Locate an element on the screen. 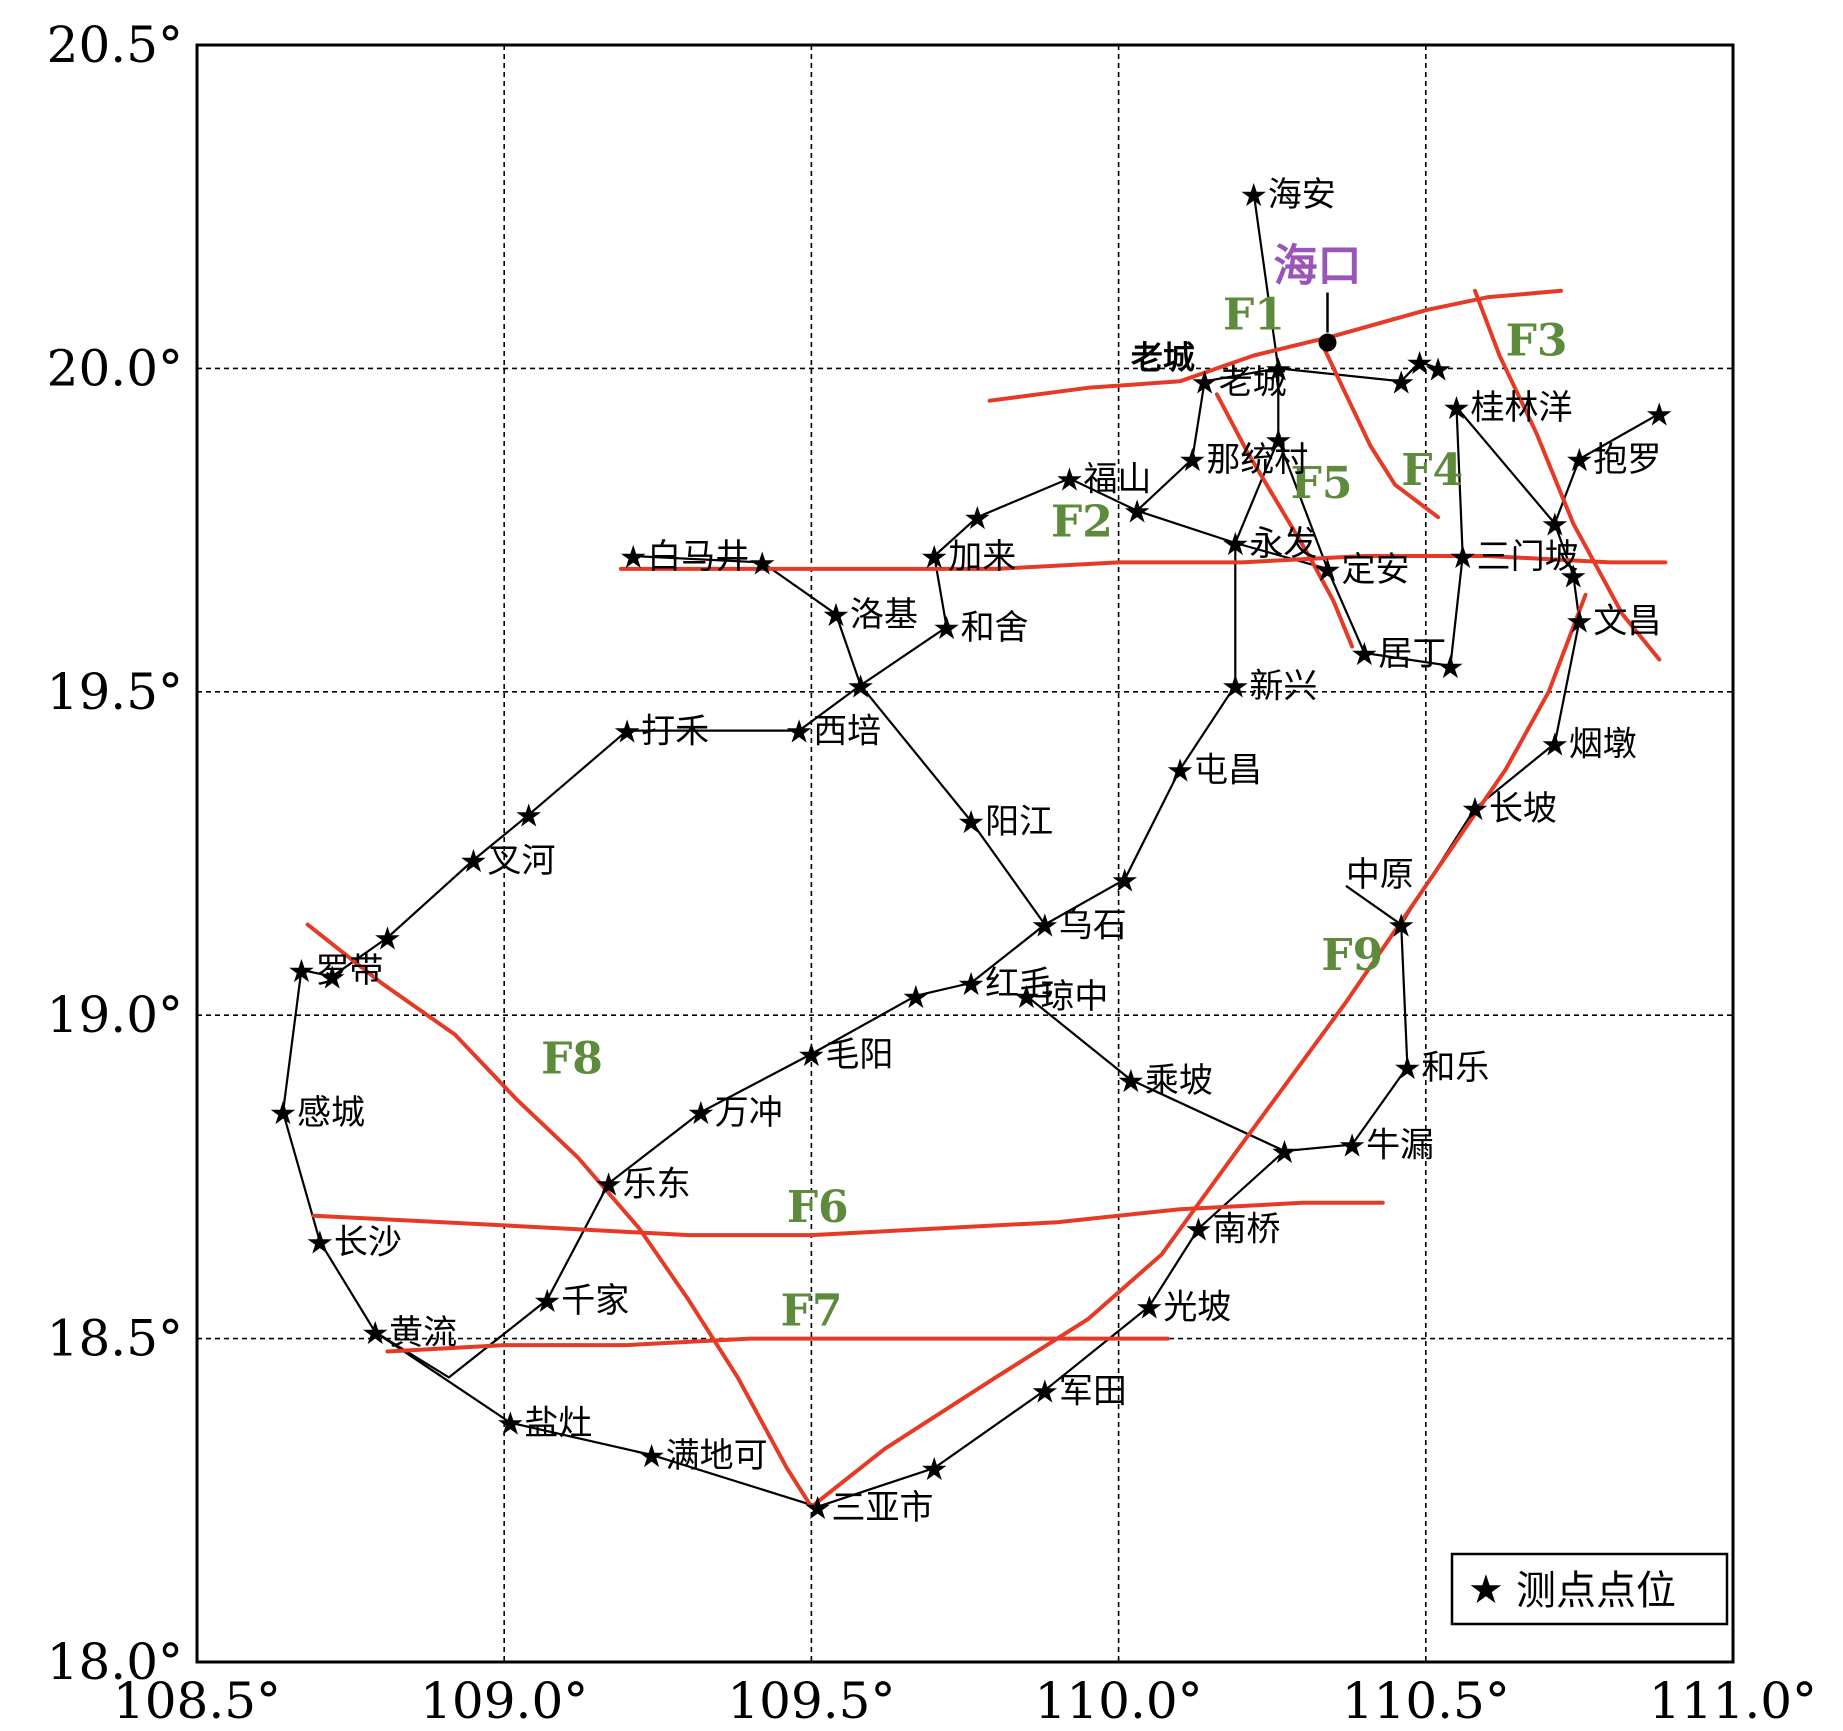 This screenshot has height=1731, width=1843. station-label: 南桥 is located at coordinates (1246, 1230).